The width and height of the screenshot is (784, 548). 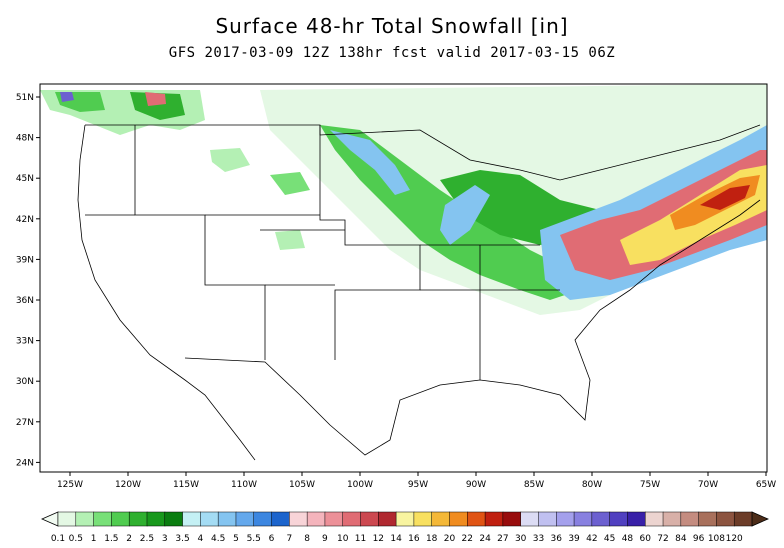 I want to click on colorbar-label: 45, so click(x=609, y=539).